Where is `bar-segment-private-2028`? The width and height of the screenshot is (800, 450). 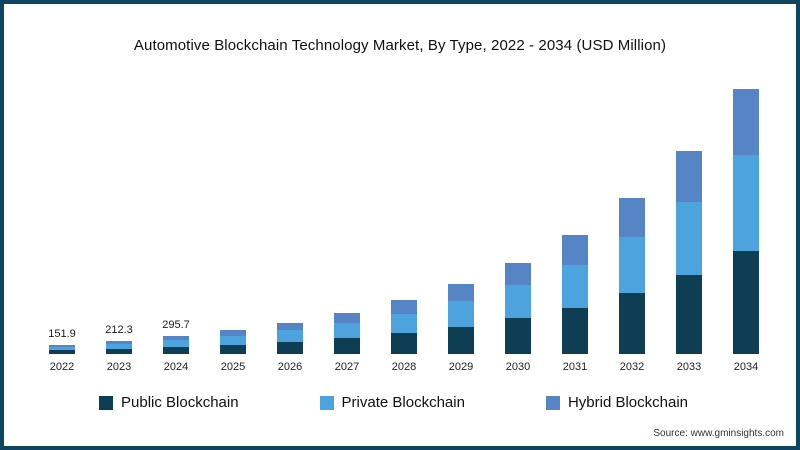 bar-segment-private-2028 is located at coordinates (404, 323).